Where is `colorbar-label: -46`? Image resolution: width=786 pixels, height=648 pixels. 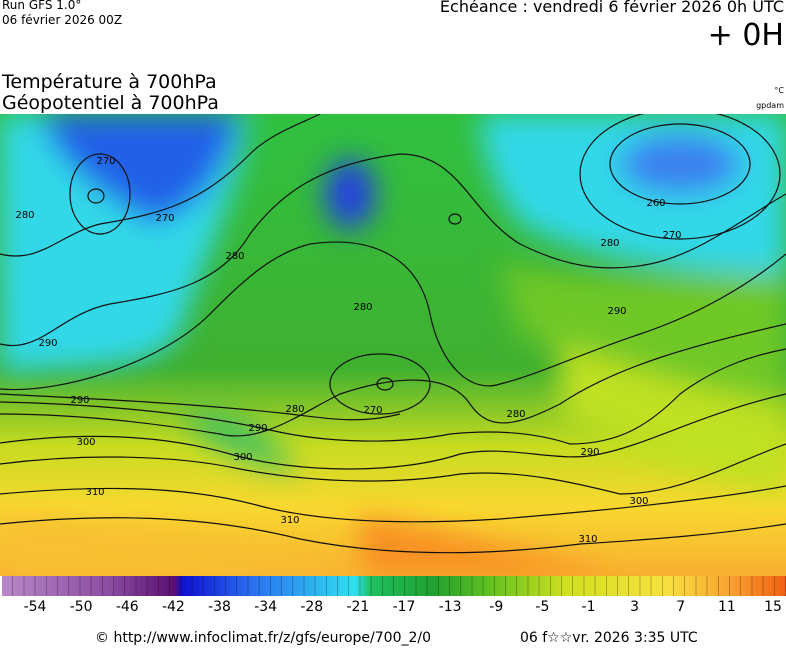
colorbar-label: -46 is located at coordinates (127, 607).